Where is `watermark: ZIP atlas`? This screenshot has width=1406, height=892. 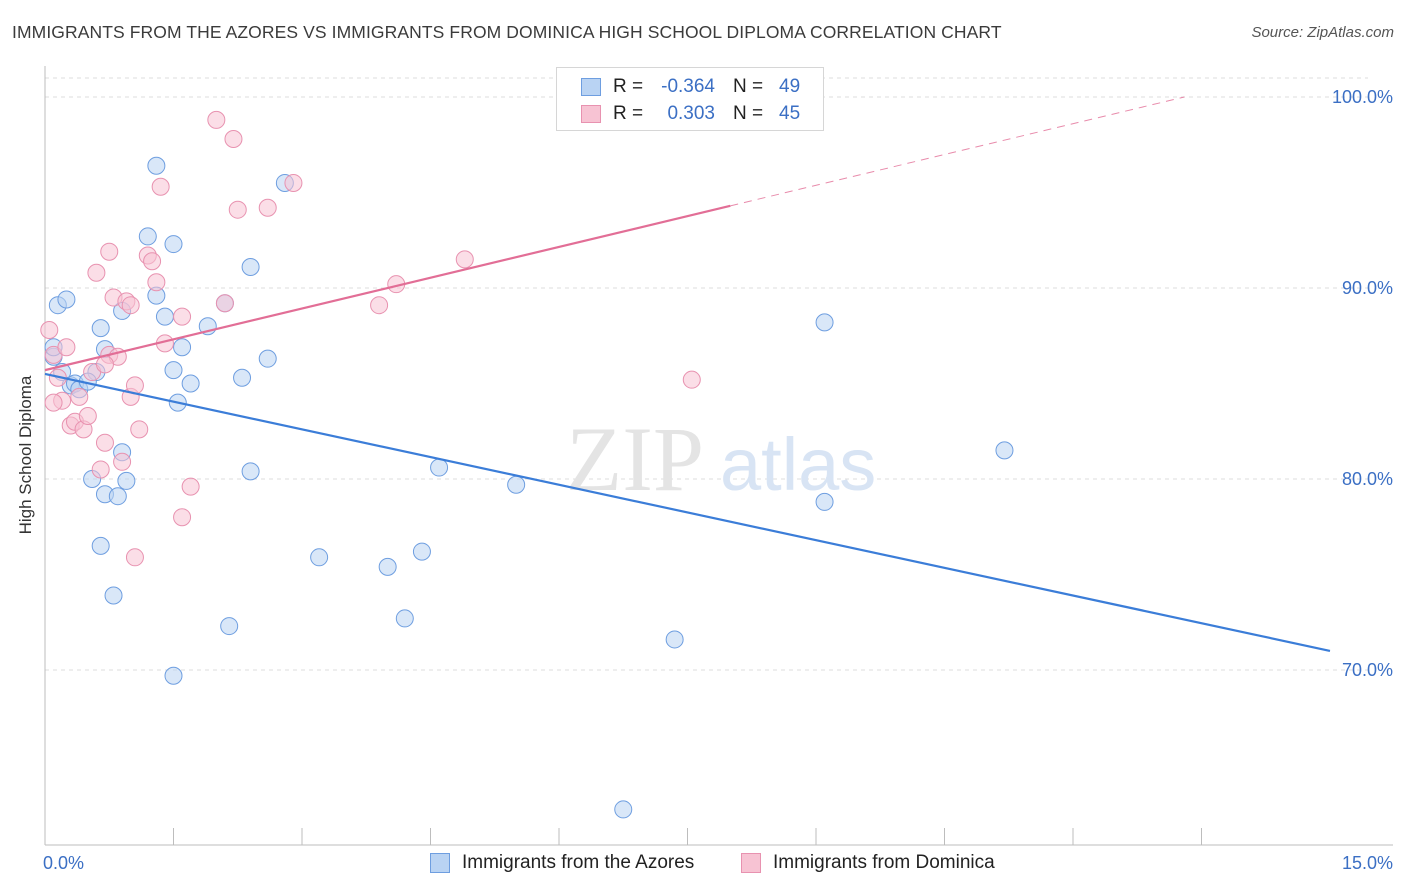
watermark: ZIP atlas is located at coordinates (721, 459).